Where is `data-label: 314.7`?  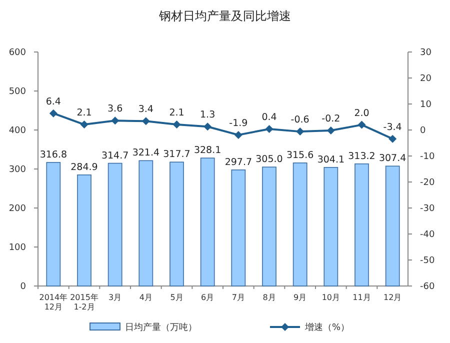 data-label: 314.7 is located at coordinates (115, 156).